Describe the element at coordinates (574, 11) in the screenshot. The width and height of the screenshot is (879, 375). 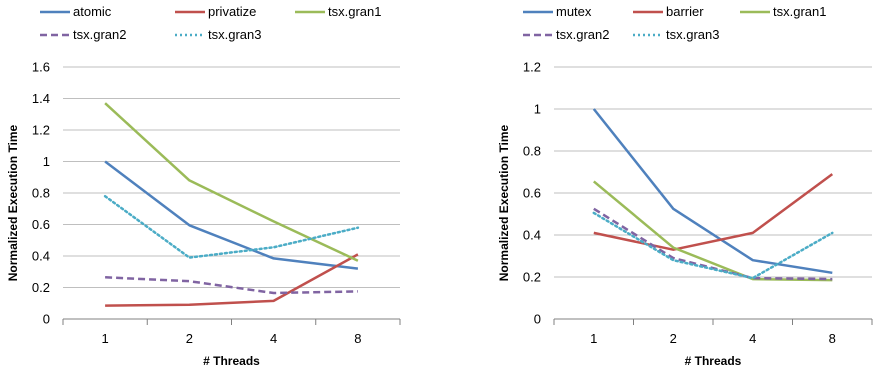
I see `legend-label: mutex` at that location.